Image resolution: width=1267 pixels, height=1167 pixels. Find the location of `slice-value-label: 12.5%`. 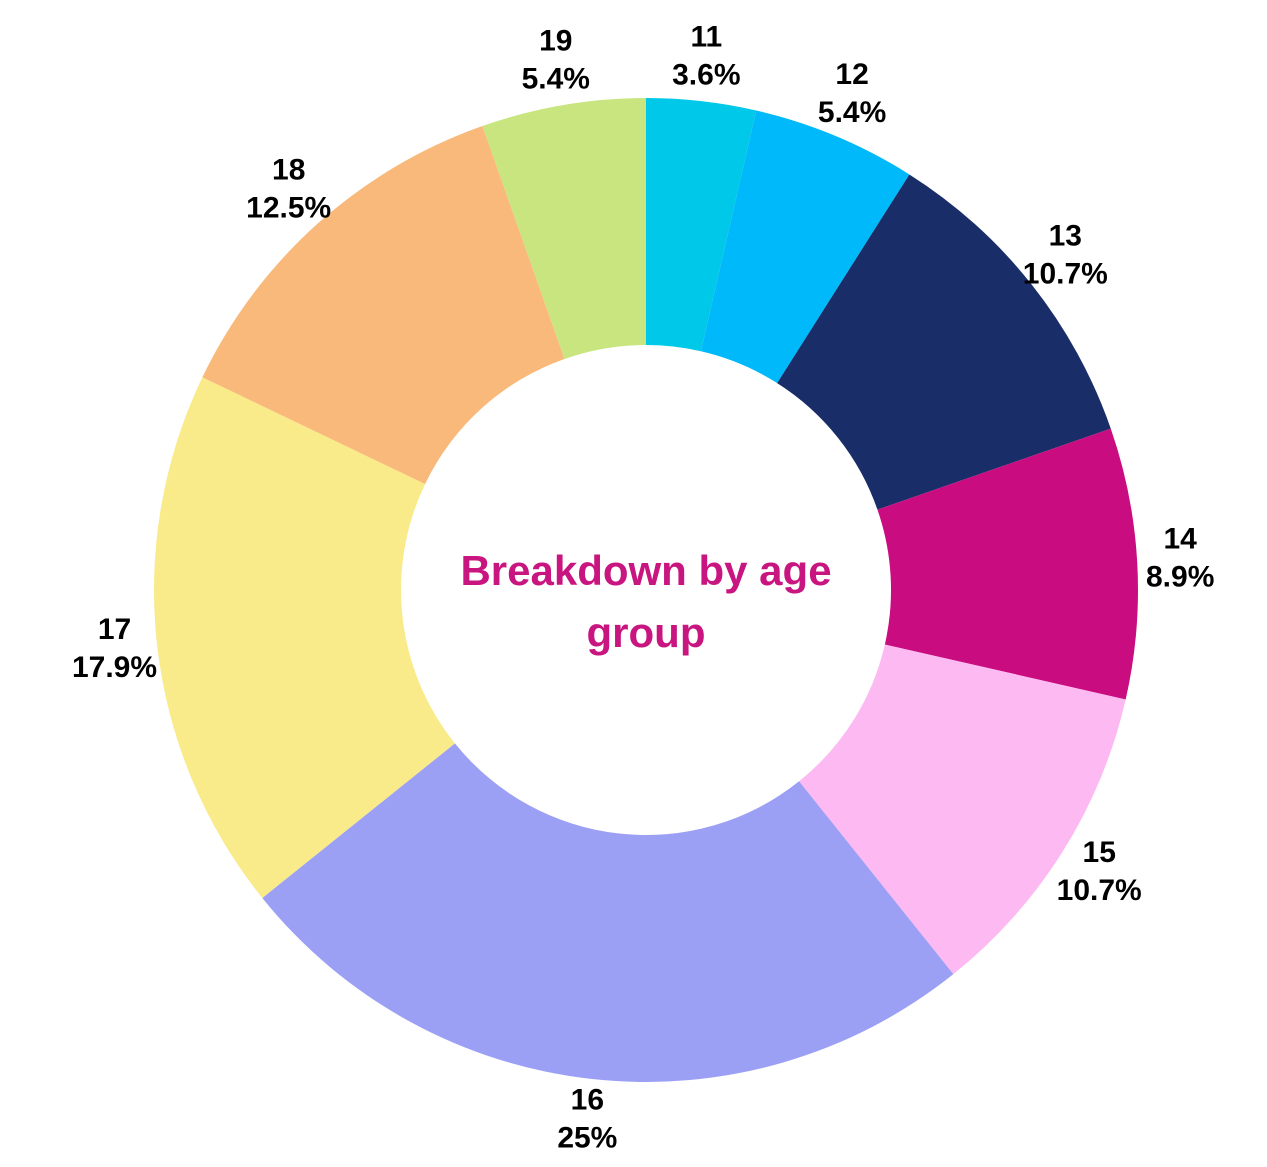

slice-value-label: 12.5% is located at coordinates (288, 208).